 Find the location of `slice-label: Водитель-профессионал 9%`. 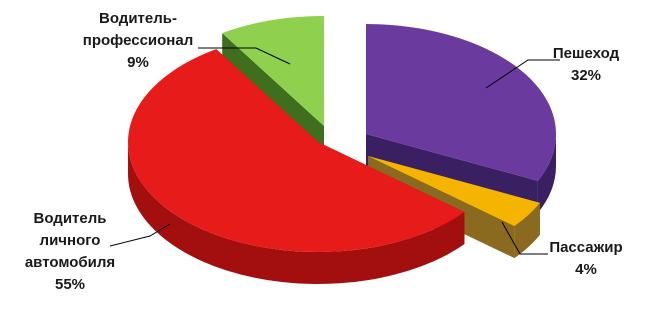

slice-label: Водитель-профессионал 9% is located at coordinates (138, 40).